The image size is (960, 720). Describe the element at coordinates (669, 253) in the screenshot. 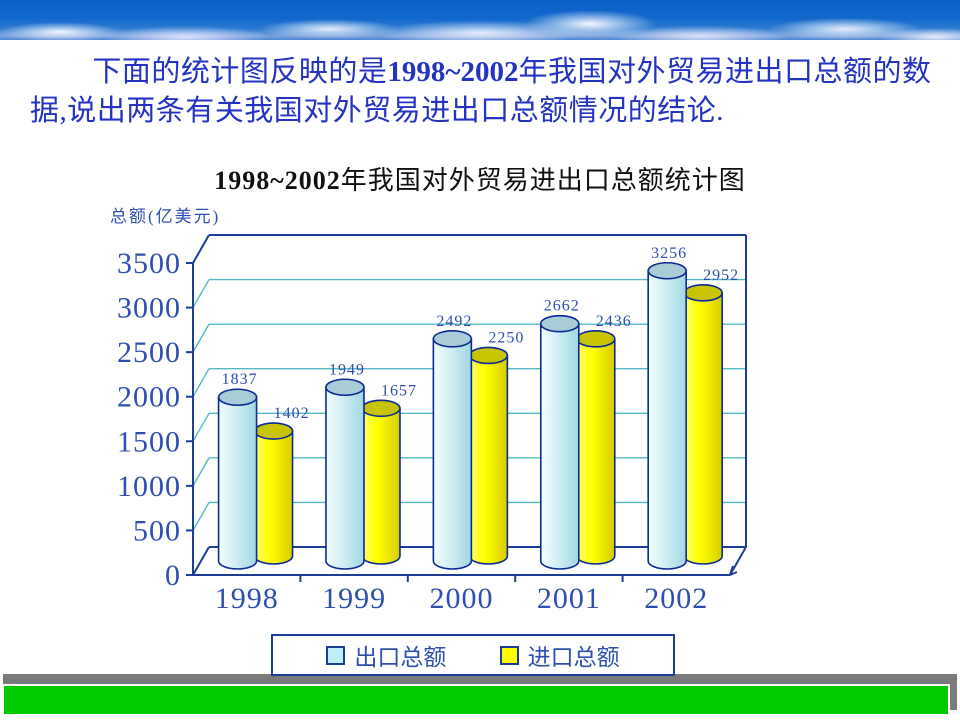

I see `svg-text: 3256` at that location.